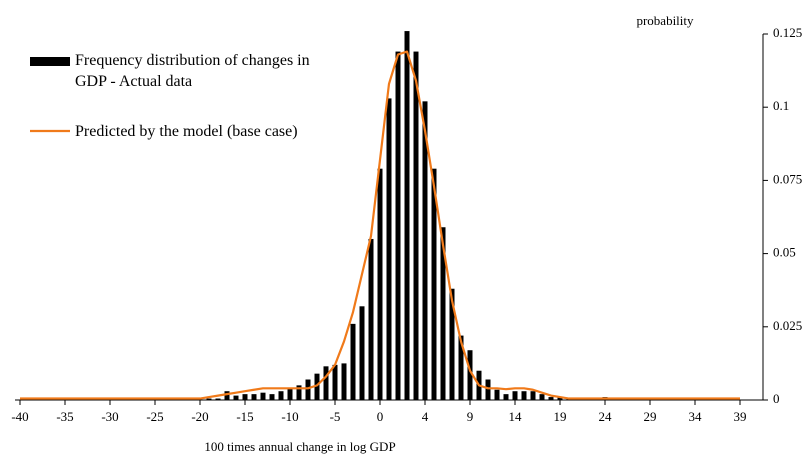  I want to click on x-tick-label: 14, so click(516, 416).